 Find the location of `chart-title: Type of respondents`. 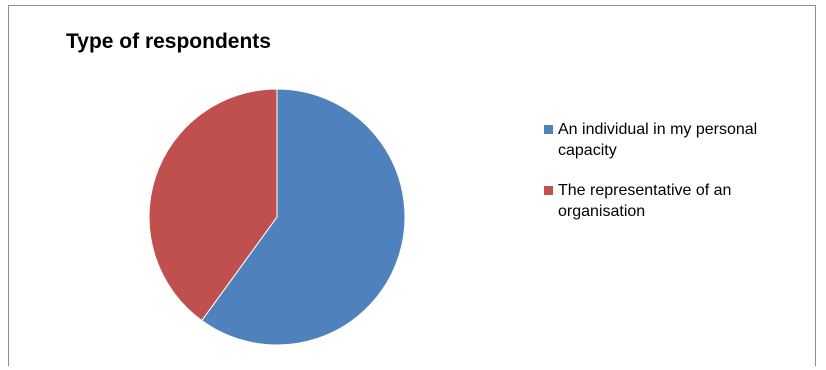

chart-title: Type of respondents is located at coordinates (168, 41).